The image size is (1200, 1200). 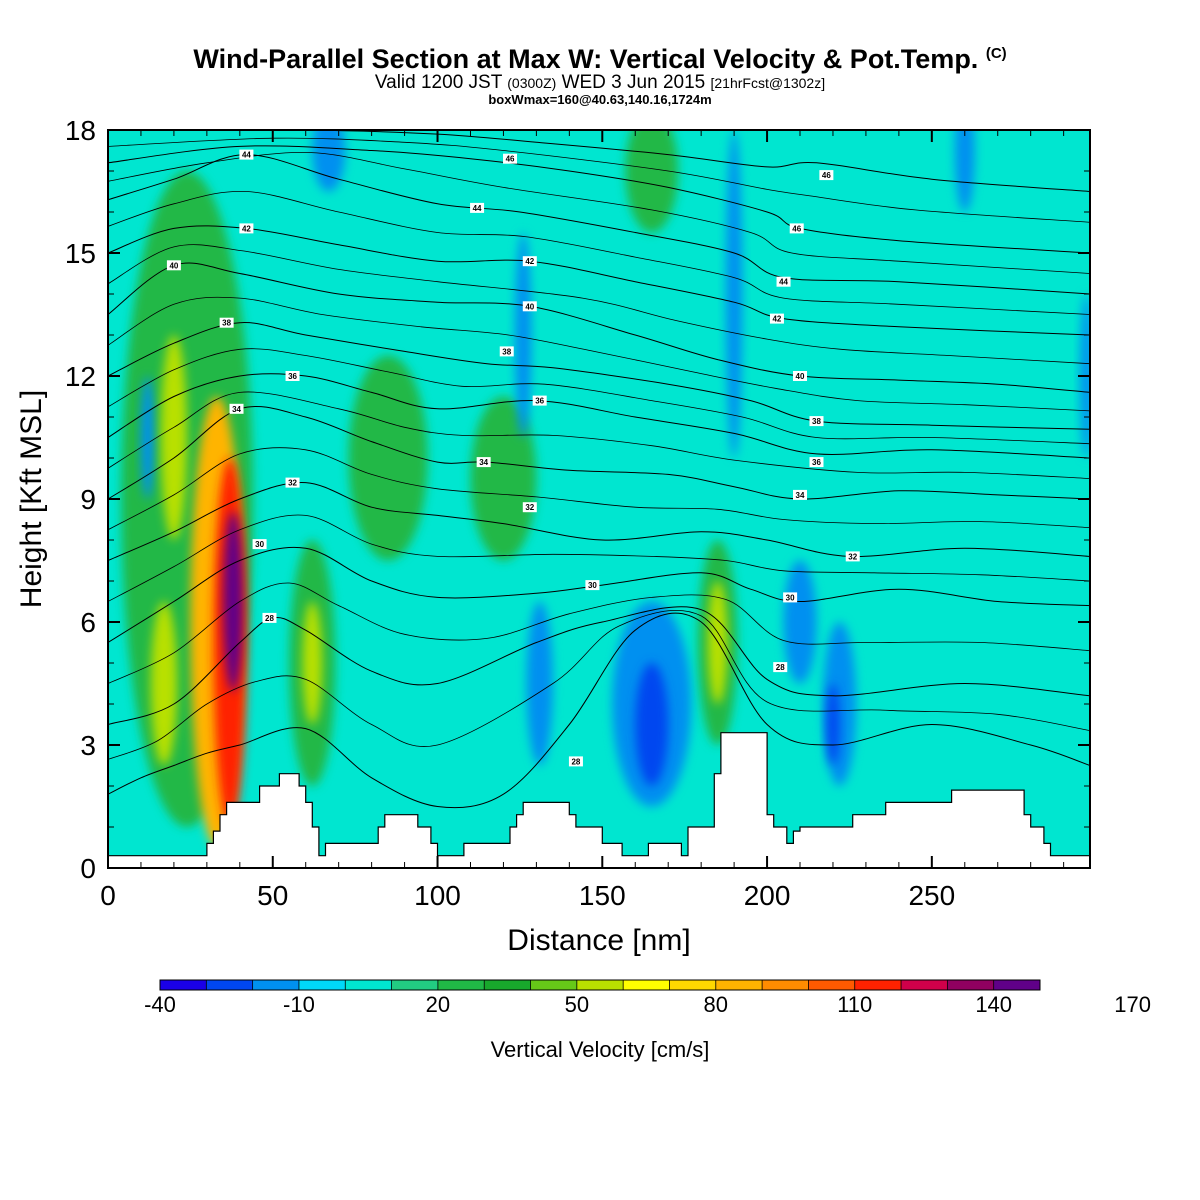 What do you see at coordinates (88, 499) in the screenshot?
I see `y-tick-label-3: 9` at bounding box center [88, 499].